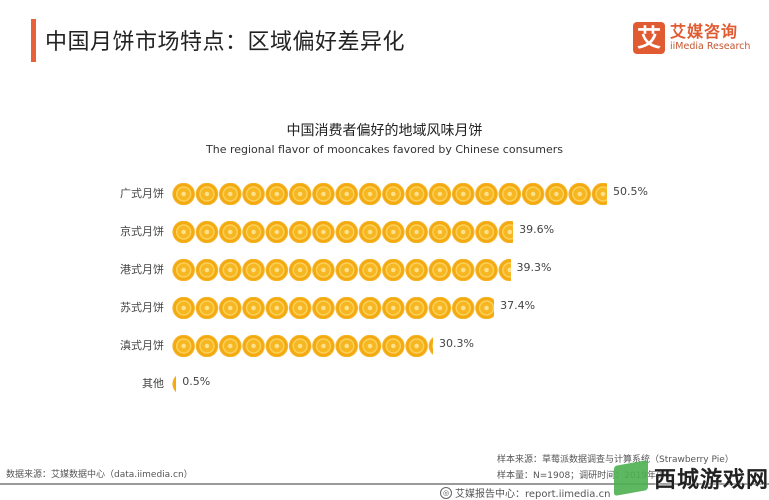 This screenshot has height=500, width=769. What do you see at coordinates (225, 42) in the screenshot?
I see `page-title: 中国月饼市场特点：区域偏好差异化` at bounding box center [225, 42].